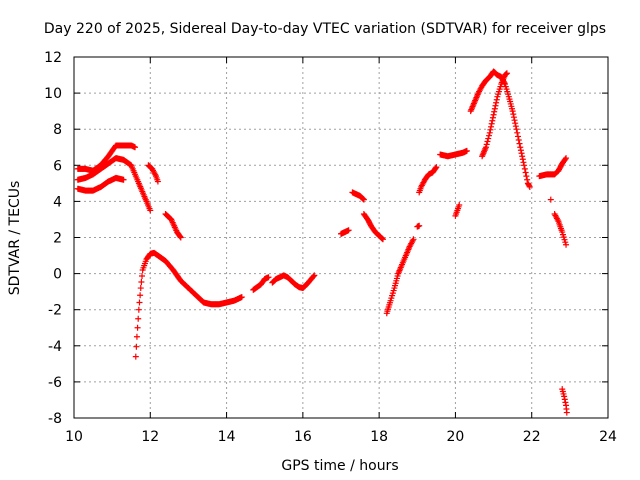 The height and width of the screenshot is (480, 640). Describe the element at coordinates (456, 437) in the screenshot. I see `x-tick-label: 20` at that location.